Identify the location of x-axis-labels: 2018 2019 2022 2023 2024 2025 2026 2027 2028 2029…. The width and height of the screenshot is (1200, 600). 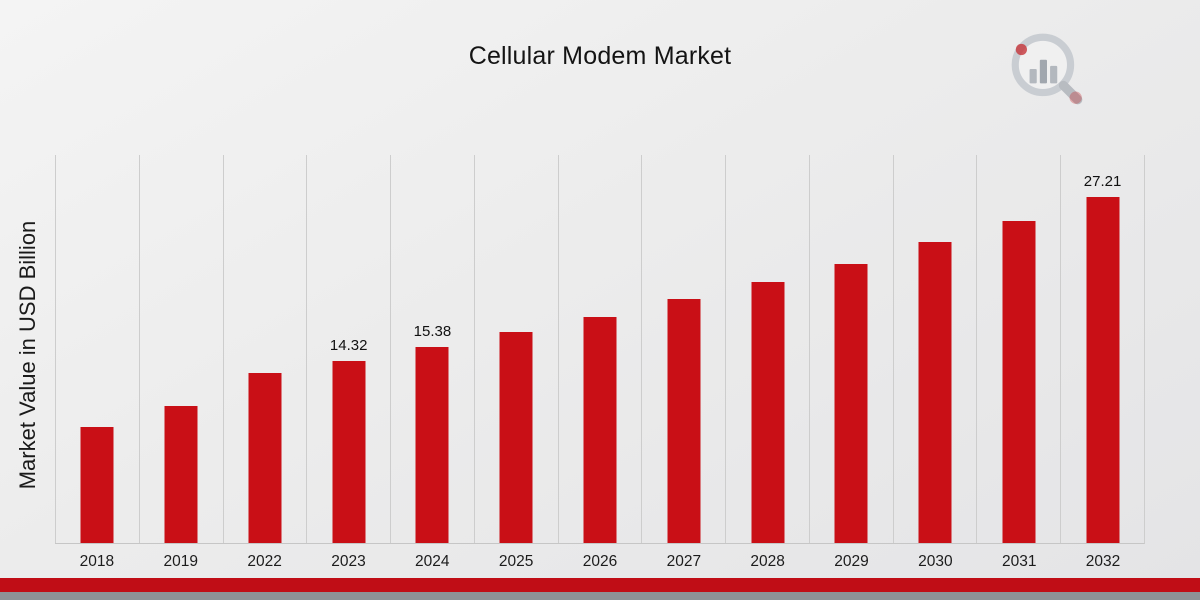
(600, 557).